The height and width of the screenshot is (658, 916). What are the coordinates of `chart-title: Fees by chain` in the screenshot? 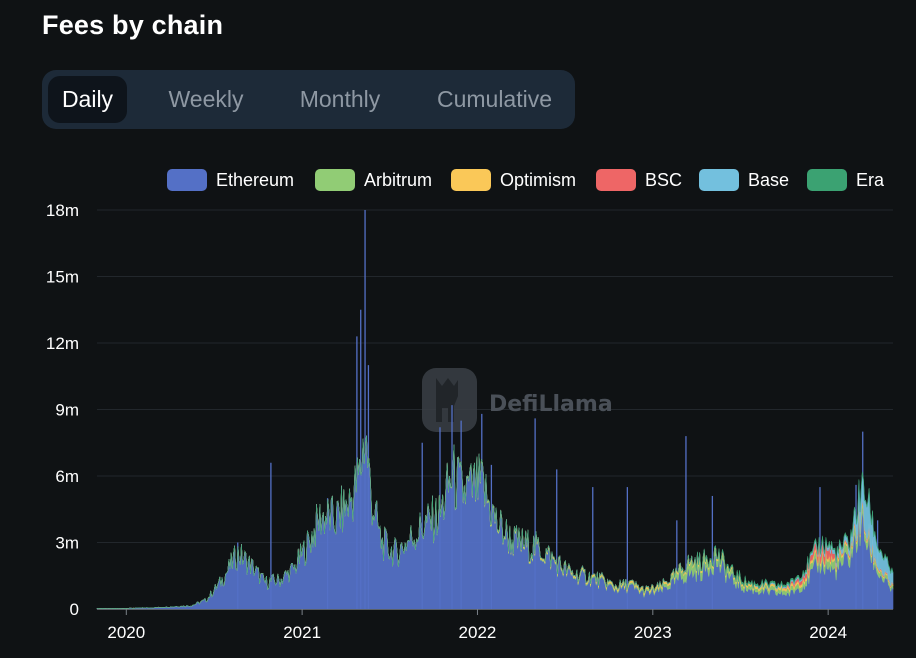 It's located at (133, 25).